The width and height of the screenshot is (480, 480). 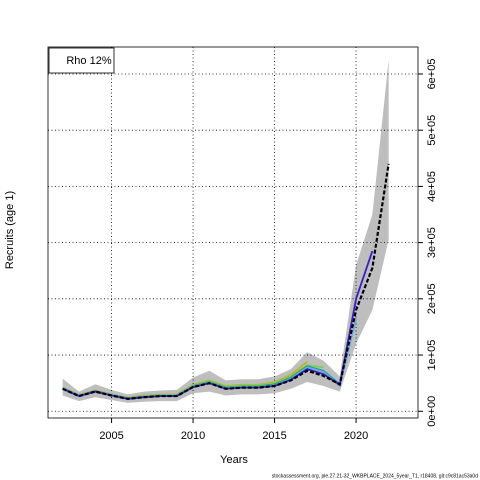 I want to click on y-tick-label: 1e+05, so click(x=432, y=355).